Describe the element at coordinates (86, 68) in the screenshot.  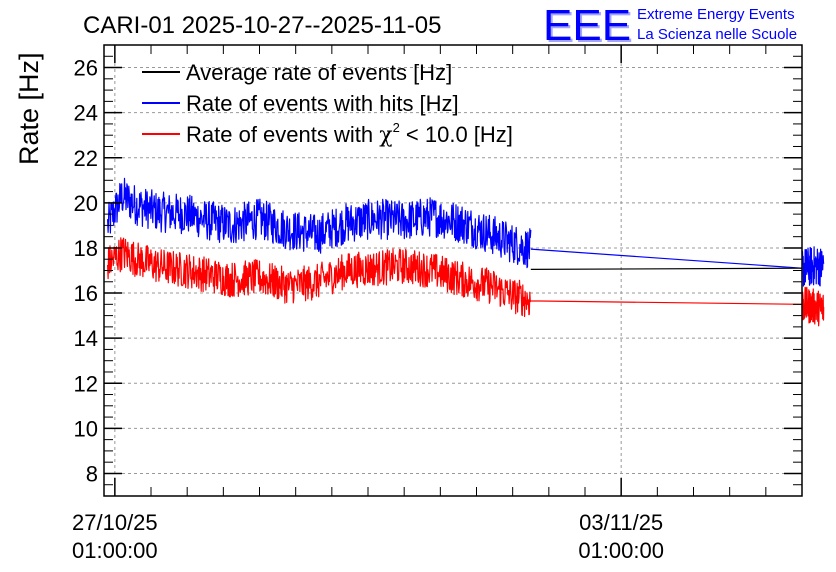
I see `y-tick-label: 26` at that location.